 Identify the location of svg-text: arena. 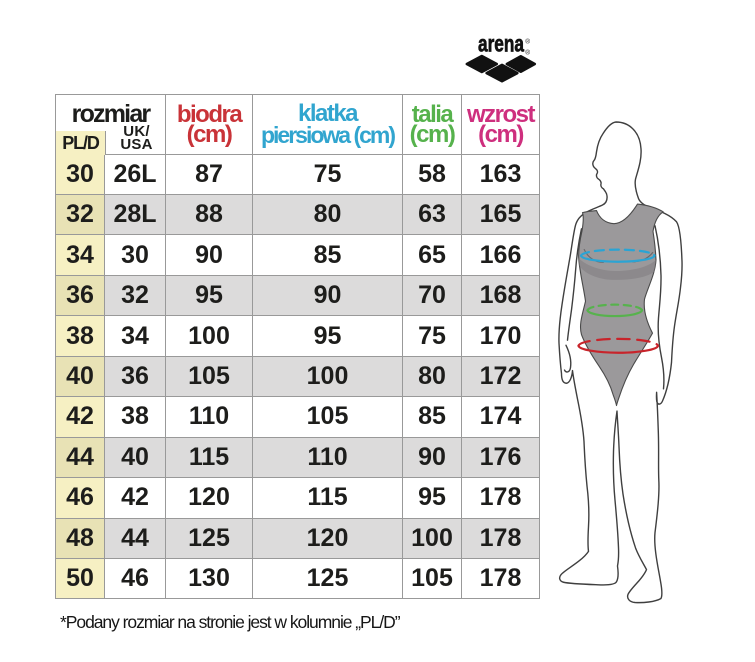
(501, 44).